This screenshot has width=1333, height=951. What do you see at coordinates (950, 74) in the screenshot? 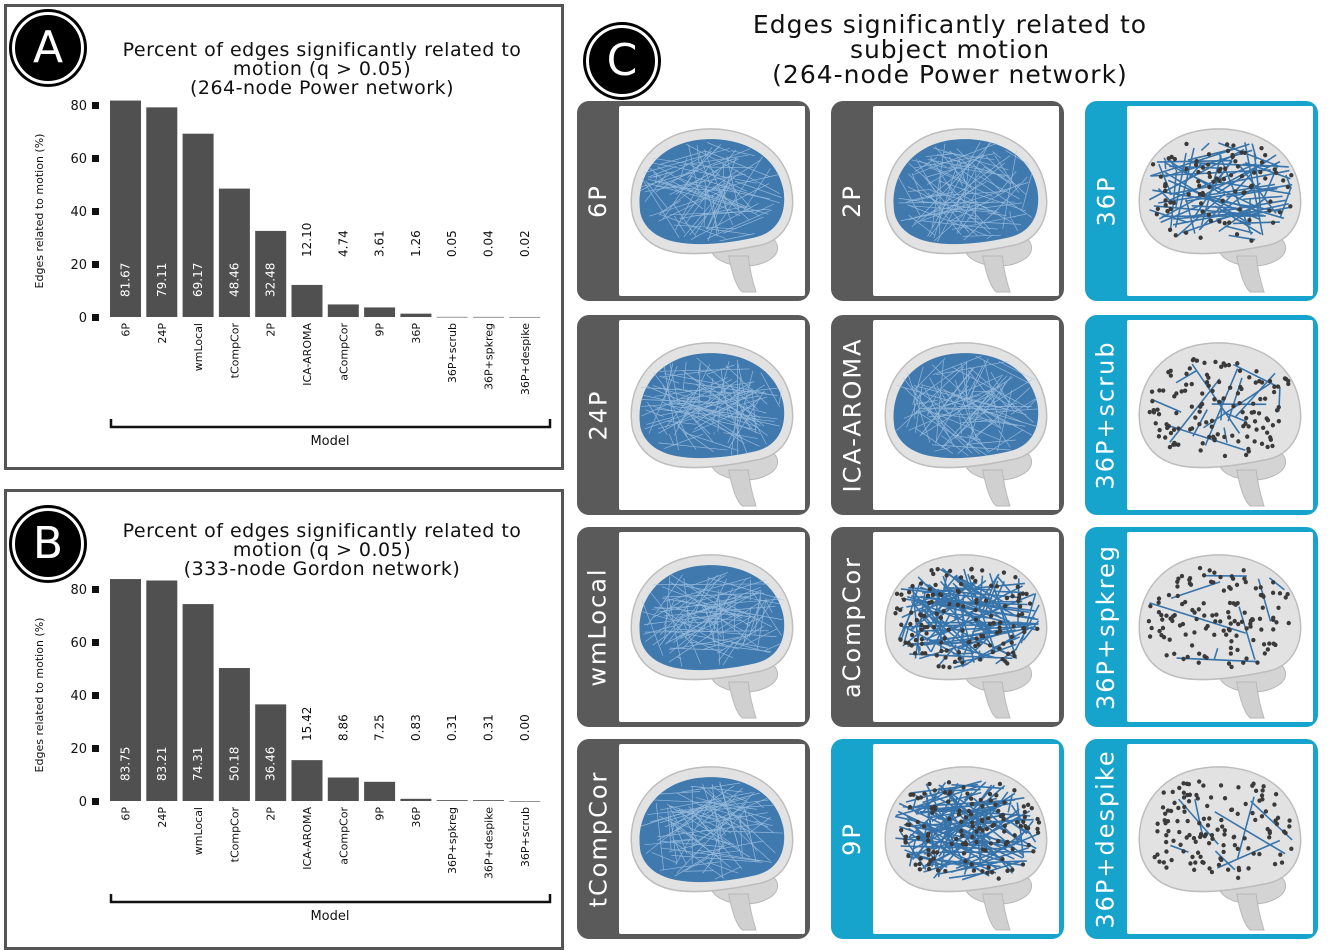
I see `panel-c-title-line-3: (264-node Power network)` at bounding box center [950, 74].